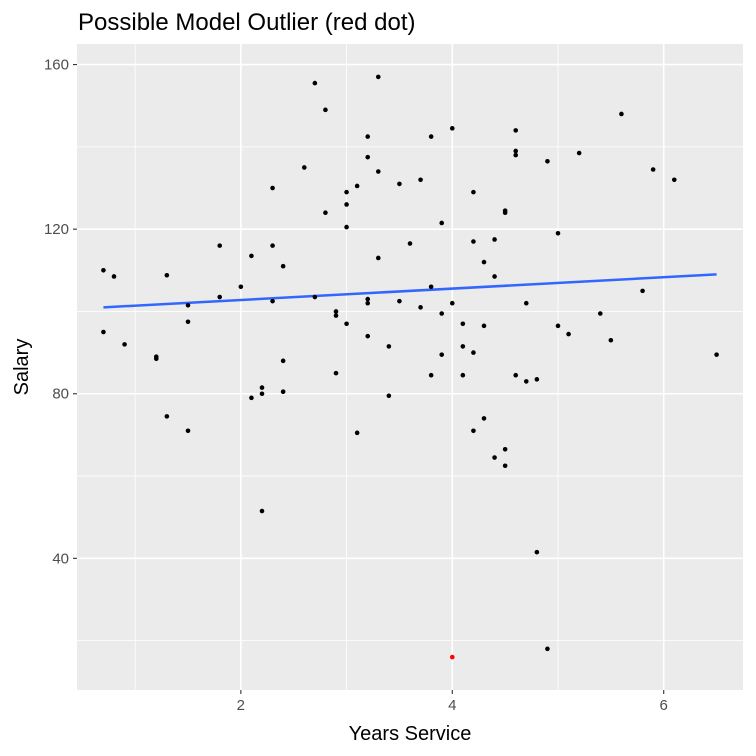 The image size is (756, 756). I want to click on fit-line-layer, so click(410, 291).